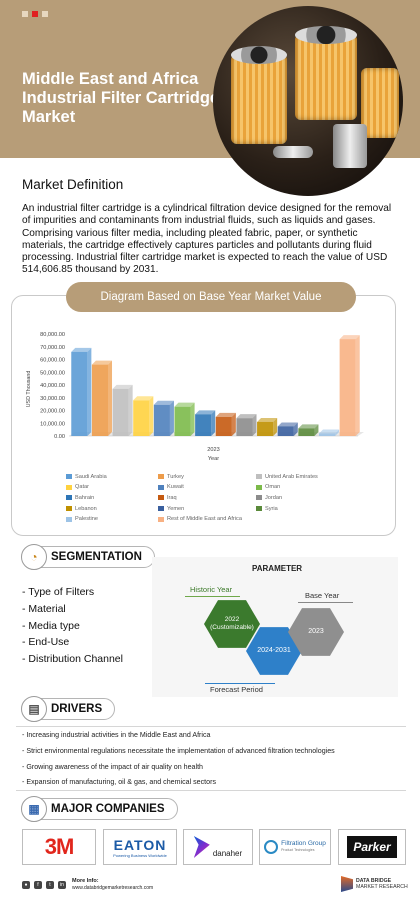 This screenshot has height=916, width=420. Describe the element at coordinates (227, 853) in the screenshot. I see `logo-danaher-text: danaher` at that location.